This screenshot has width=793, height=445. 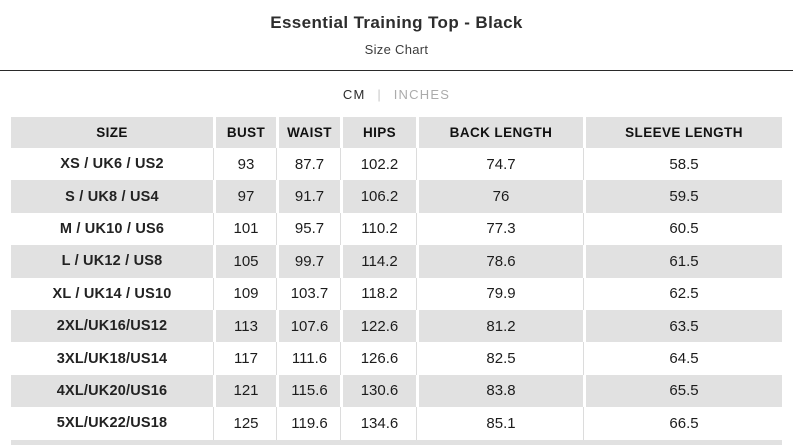 I want to click on waist-cell: 107.6, so click(x=308, y=326).